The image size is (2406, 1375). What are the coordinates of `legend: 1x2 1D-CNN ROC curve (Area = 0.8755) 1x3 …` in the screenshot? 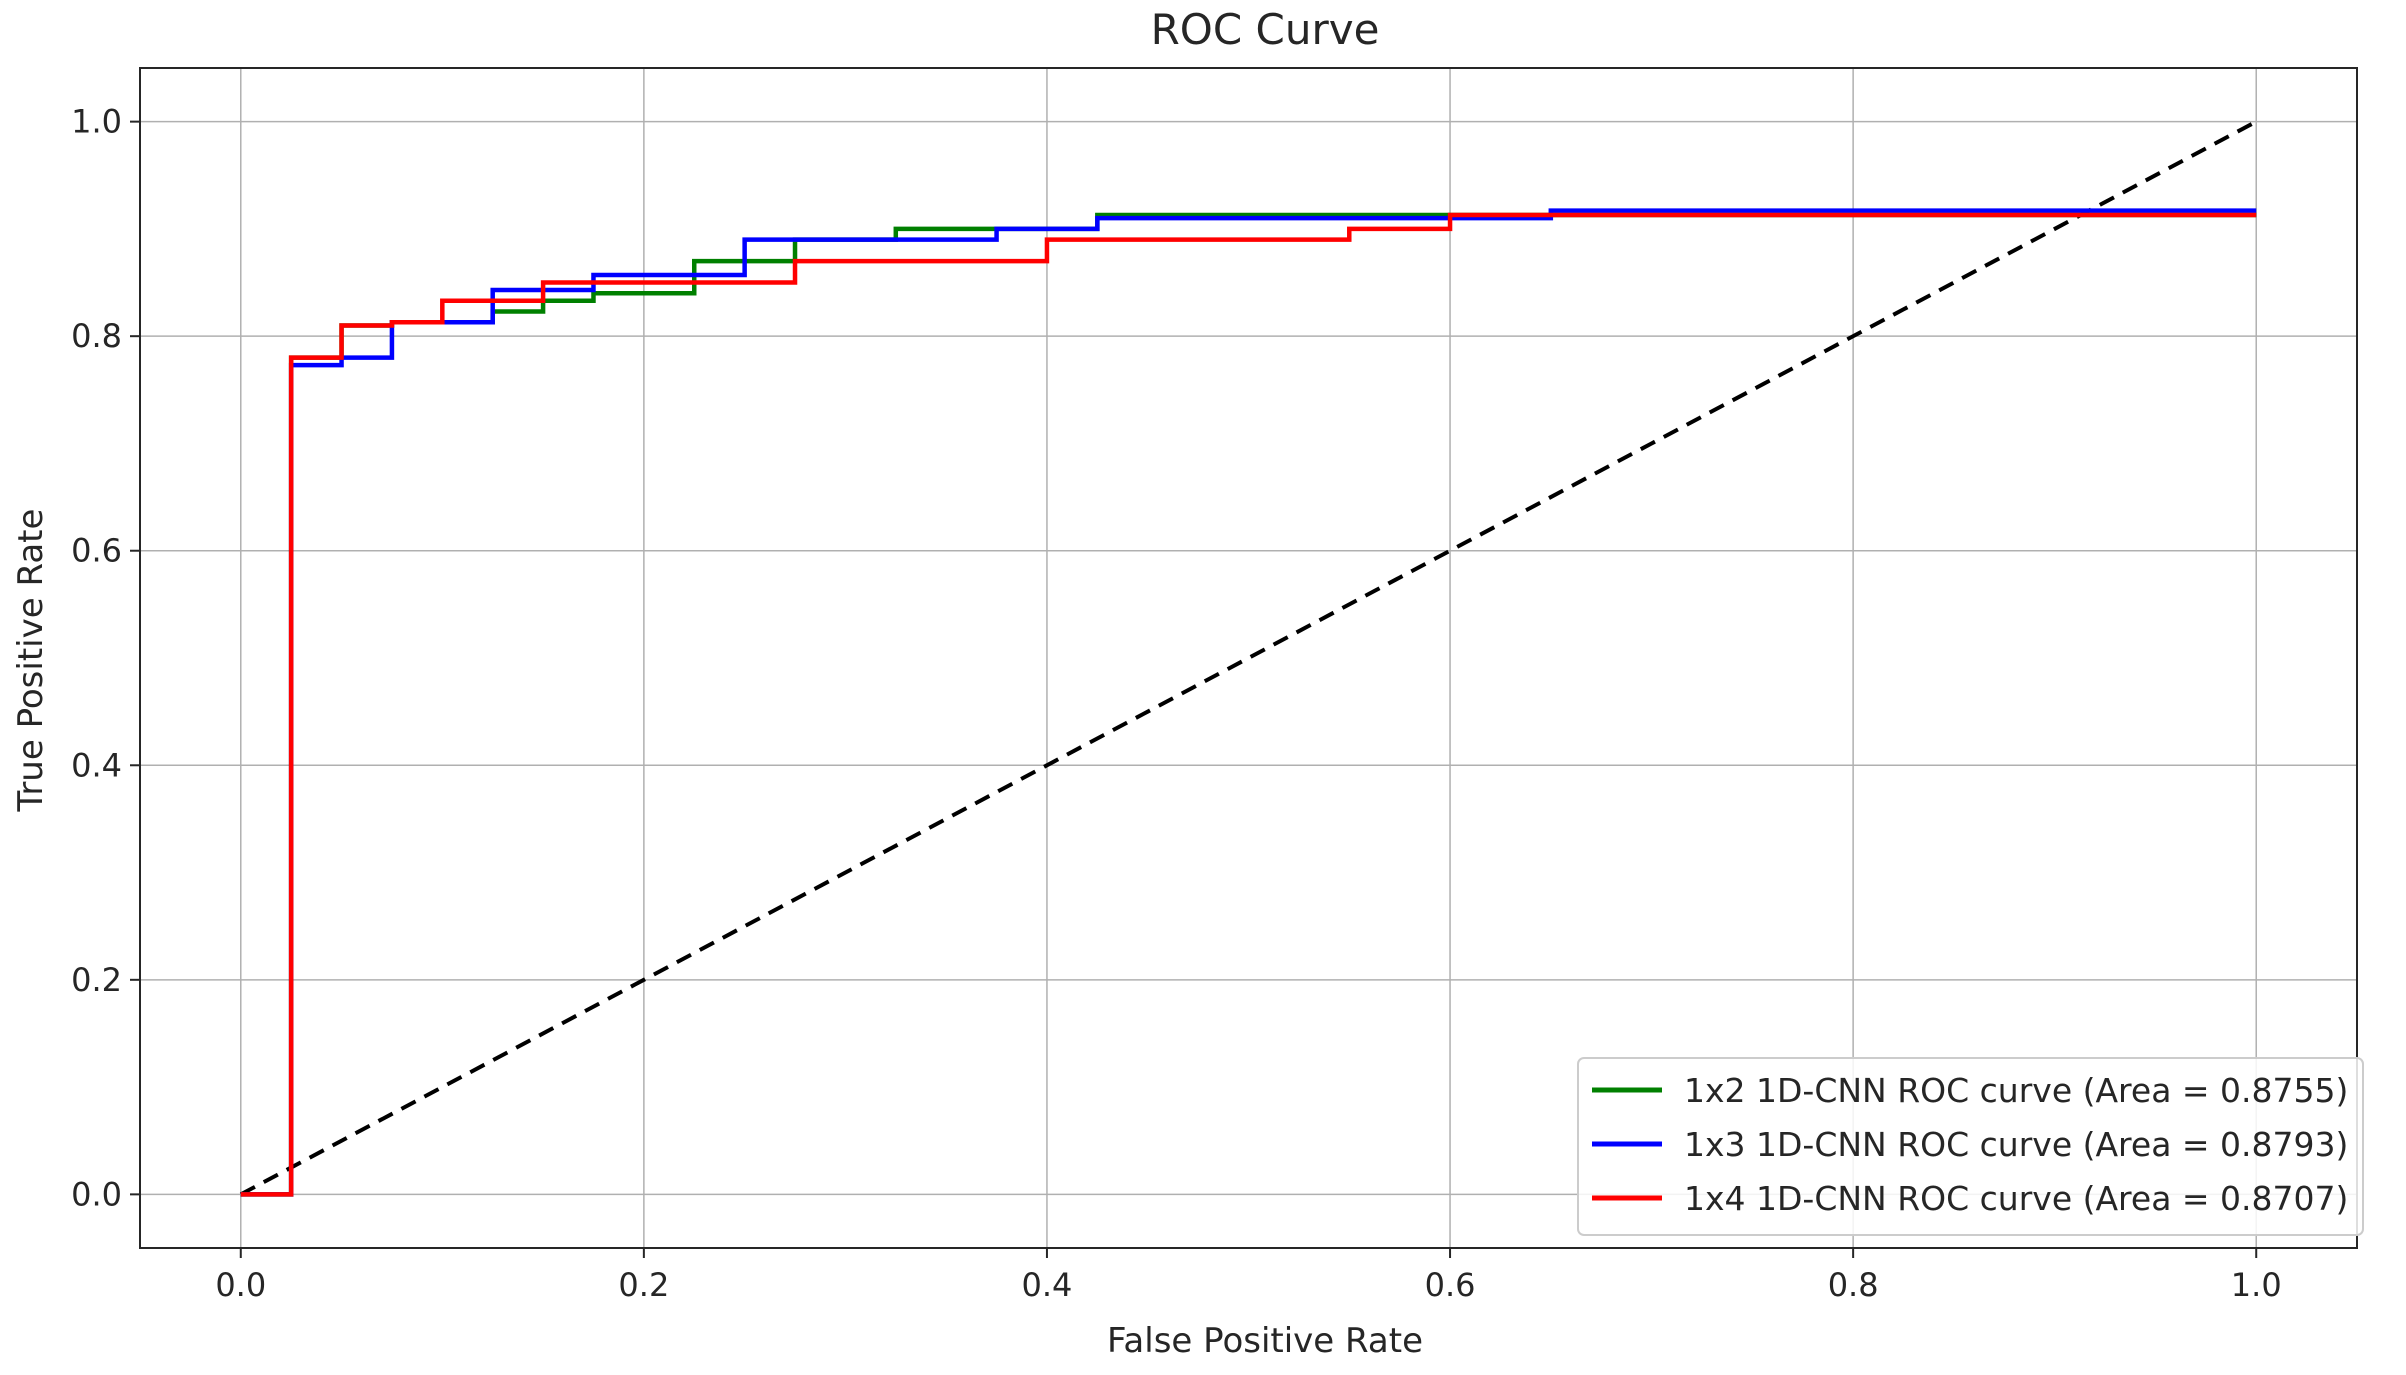 It's located at (1970, 1146).